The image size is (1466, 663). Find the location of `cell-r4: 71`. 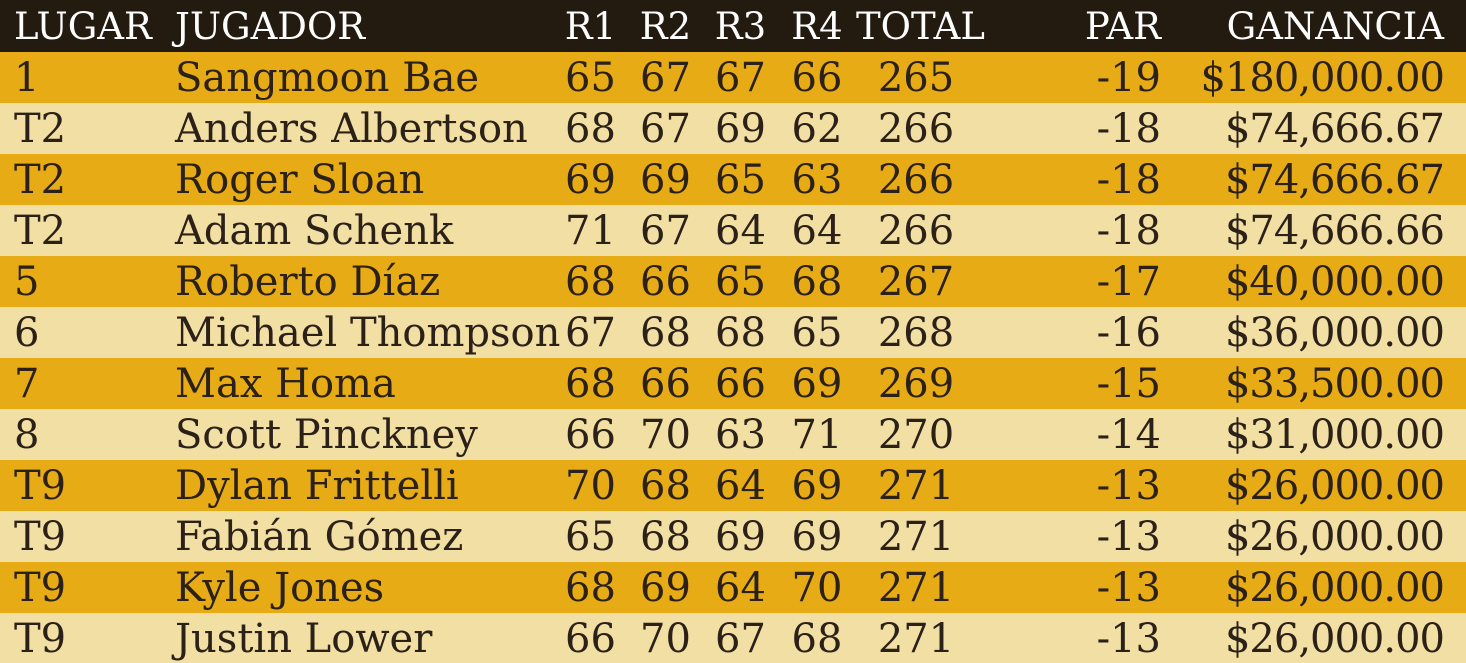

cell-r4: 71 is located at coordinates (817, 434).